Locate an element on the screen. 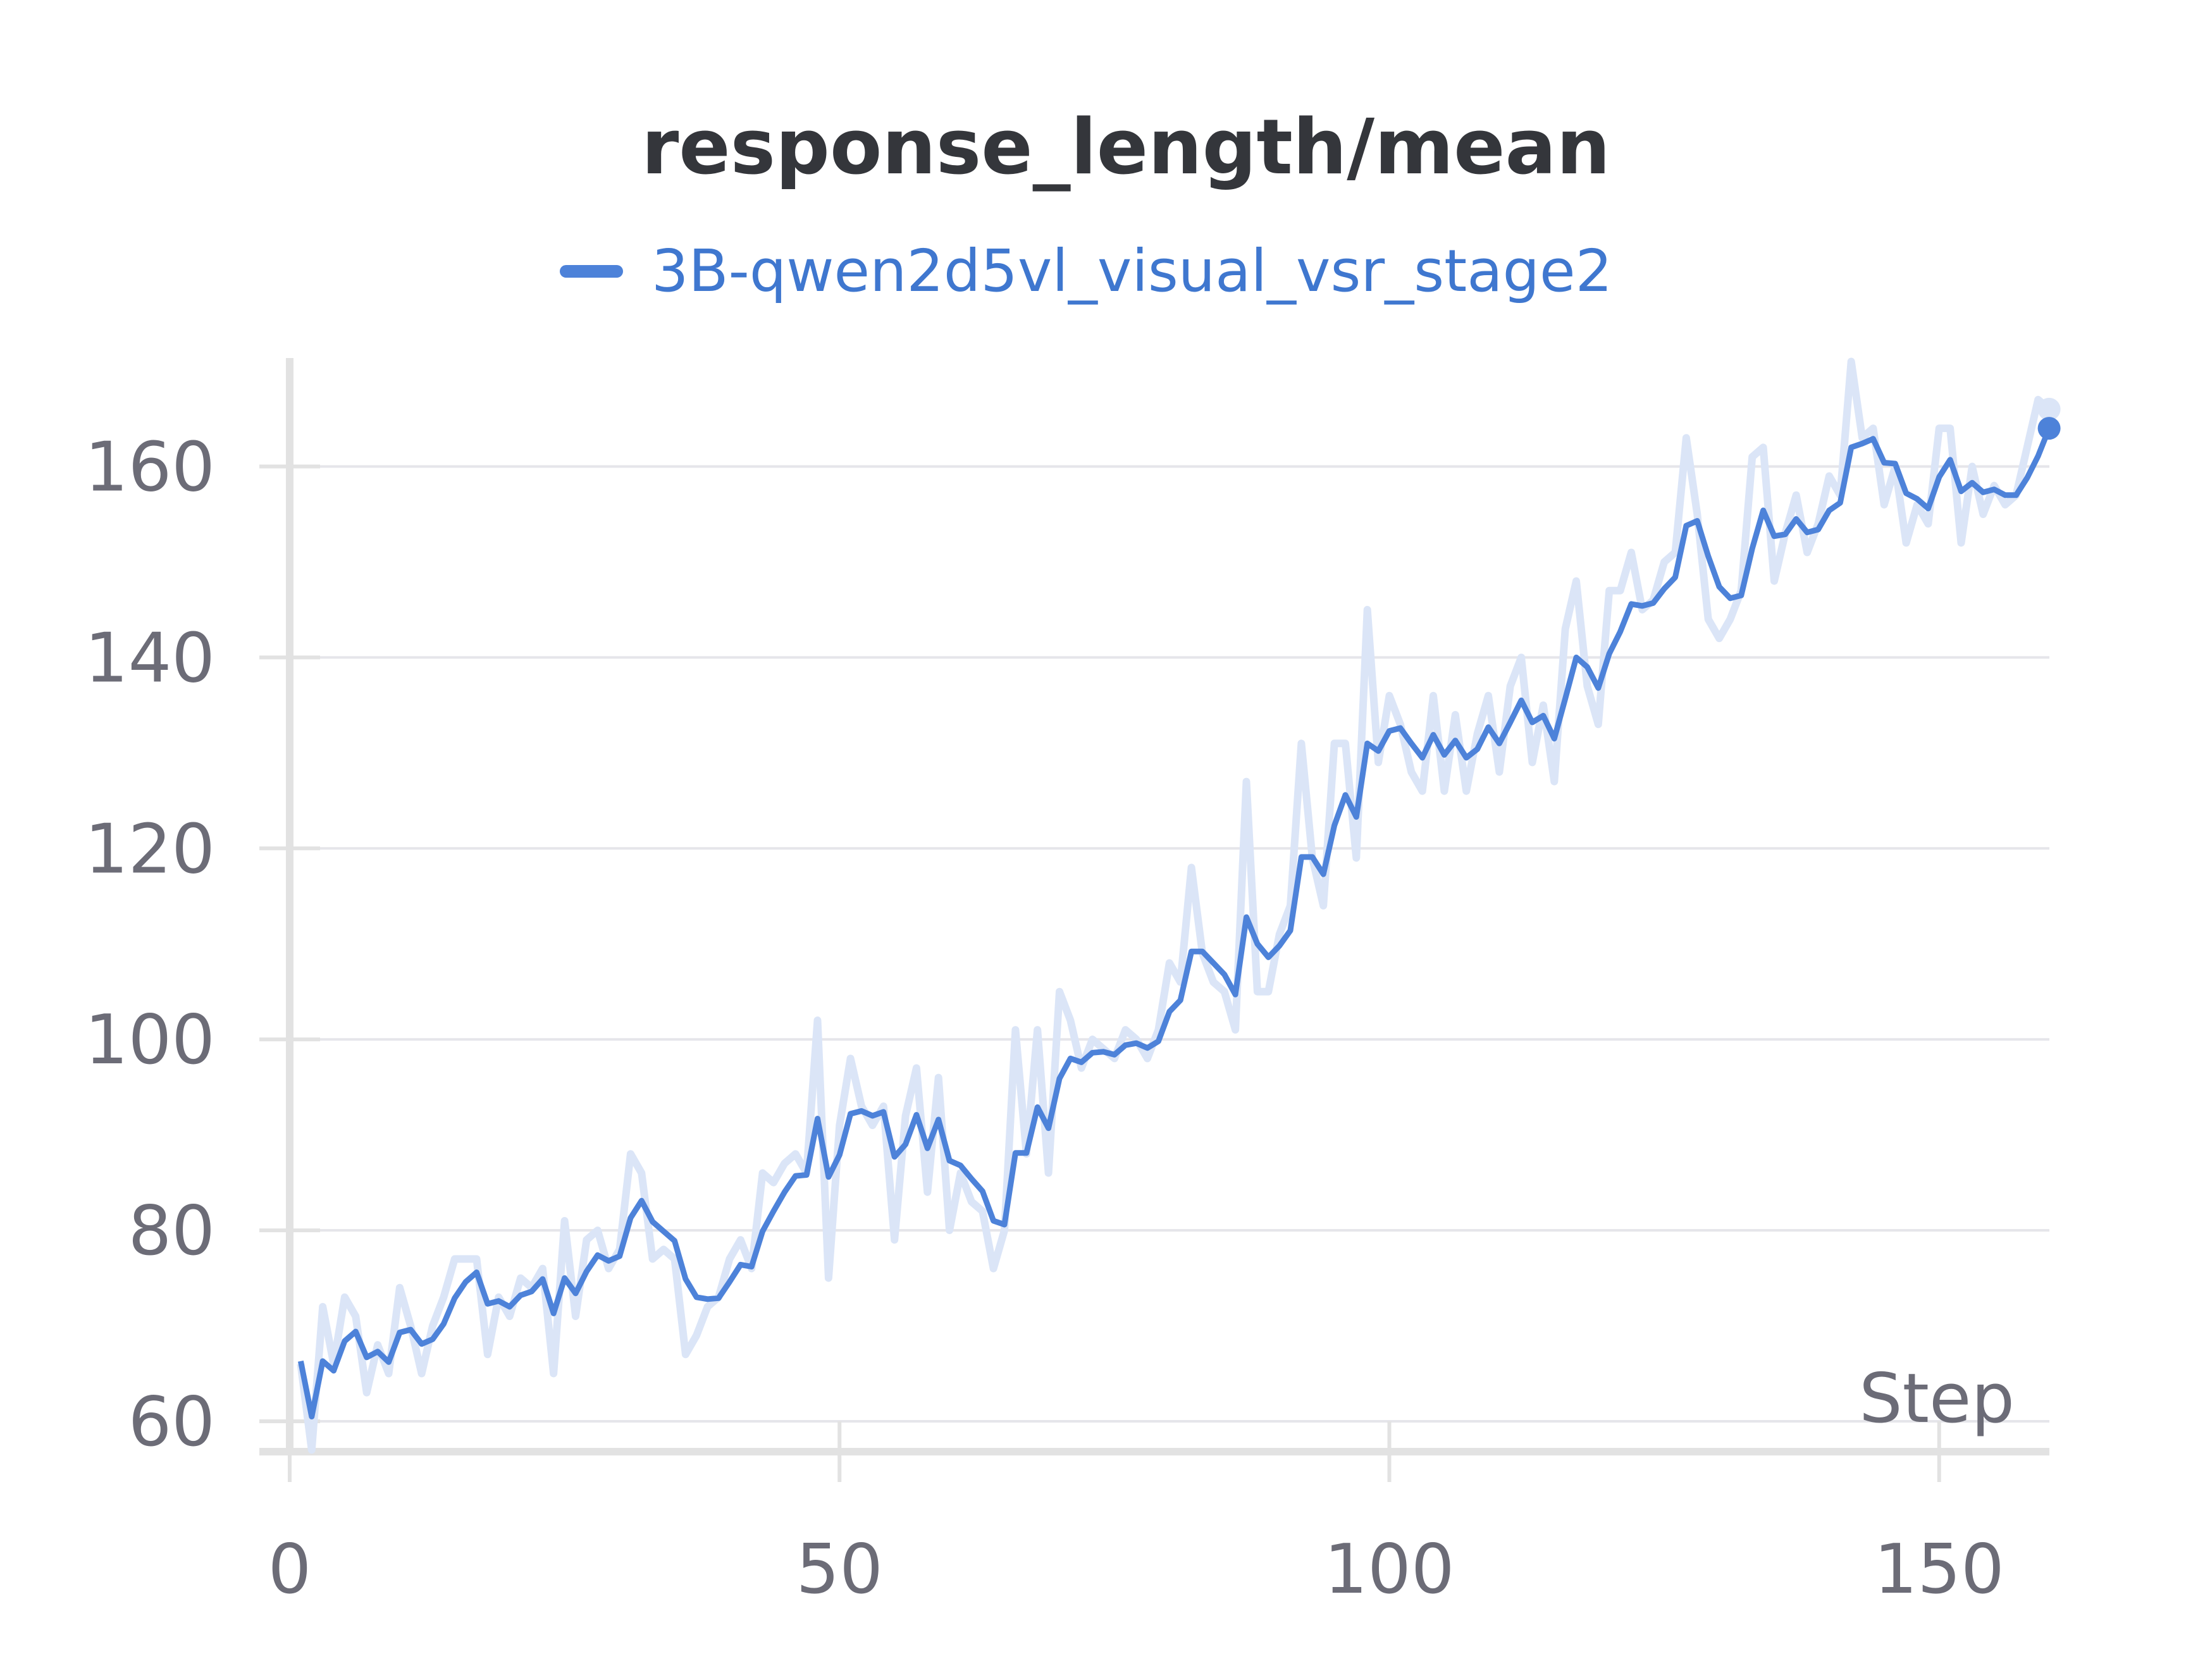  legend-label: 3B-qwen2d5vl_visual_vsr_stage2 is located at coordinates (1131, 271).